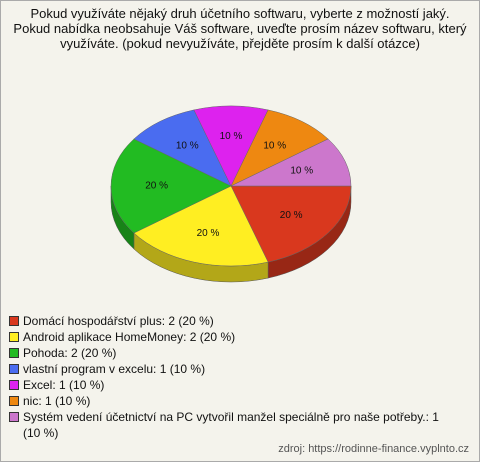 The height and width of the screenshot is (462, 480). Describe the element at coordinates (129, 337) in the screenshot. I see `legend-label: Android aplikace HomeMoney: 2 (20 %)` at that location.